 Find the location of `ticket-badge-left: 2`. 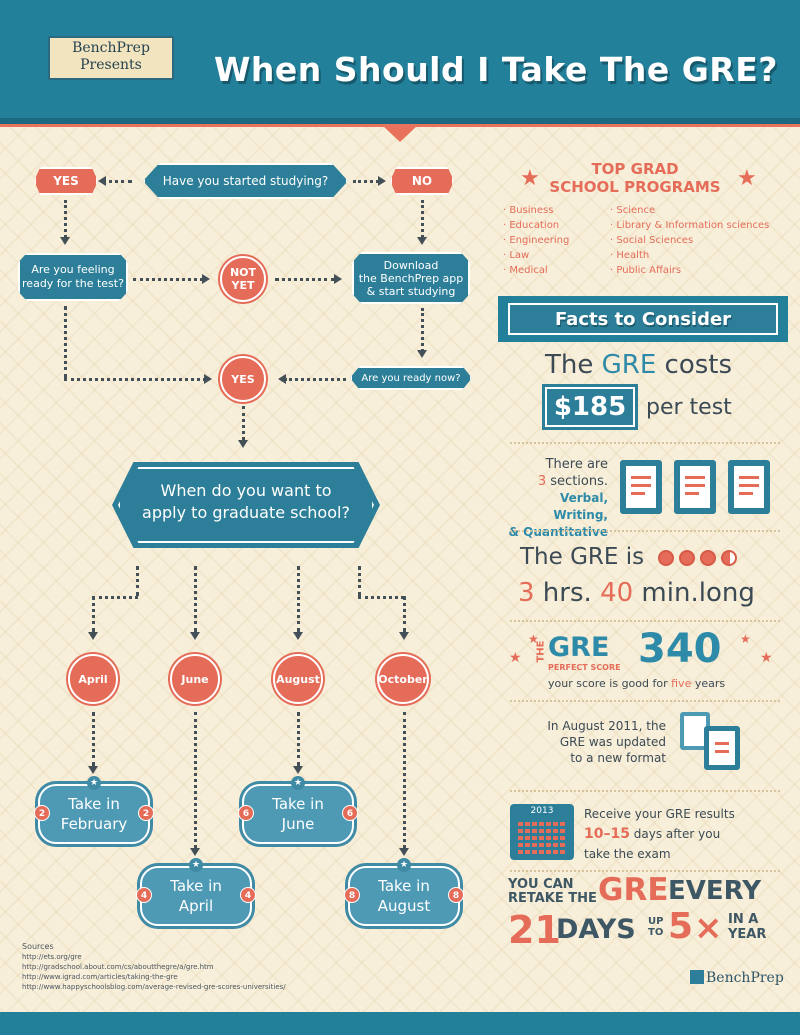

ticket-badge-left: 2 is located at coordinates (42, 813).